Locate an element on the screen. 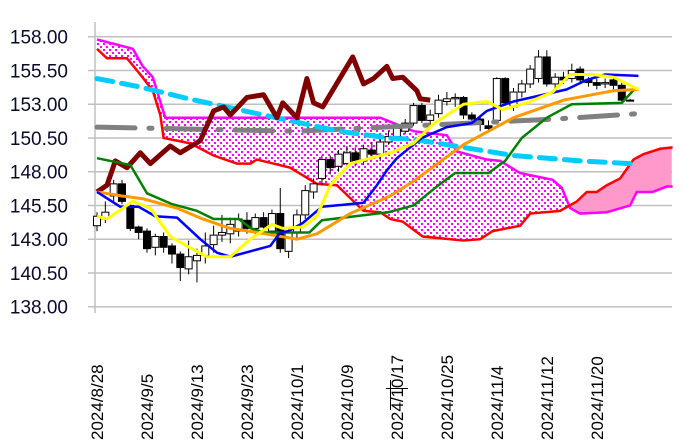 Image resolution: width=683 pixels, height=447 pixels. text-cursor-mark-vertical is located at coordinates (390, 395).